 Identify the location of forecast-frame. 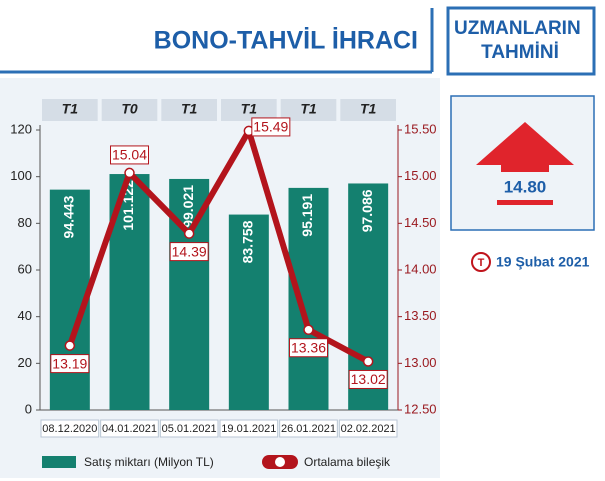
(521, 41).